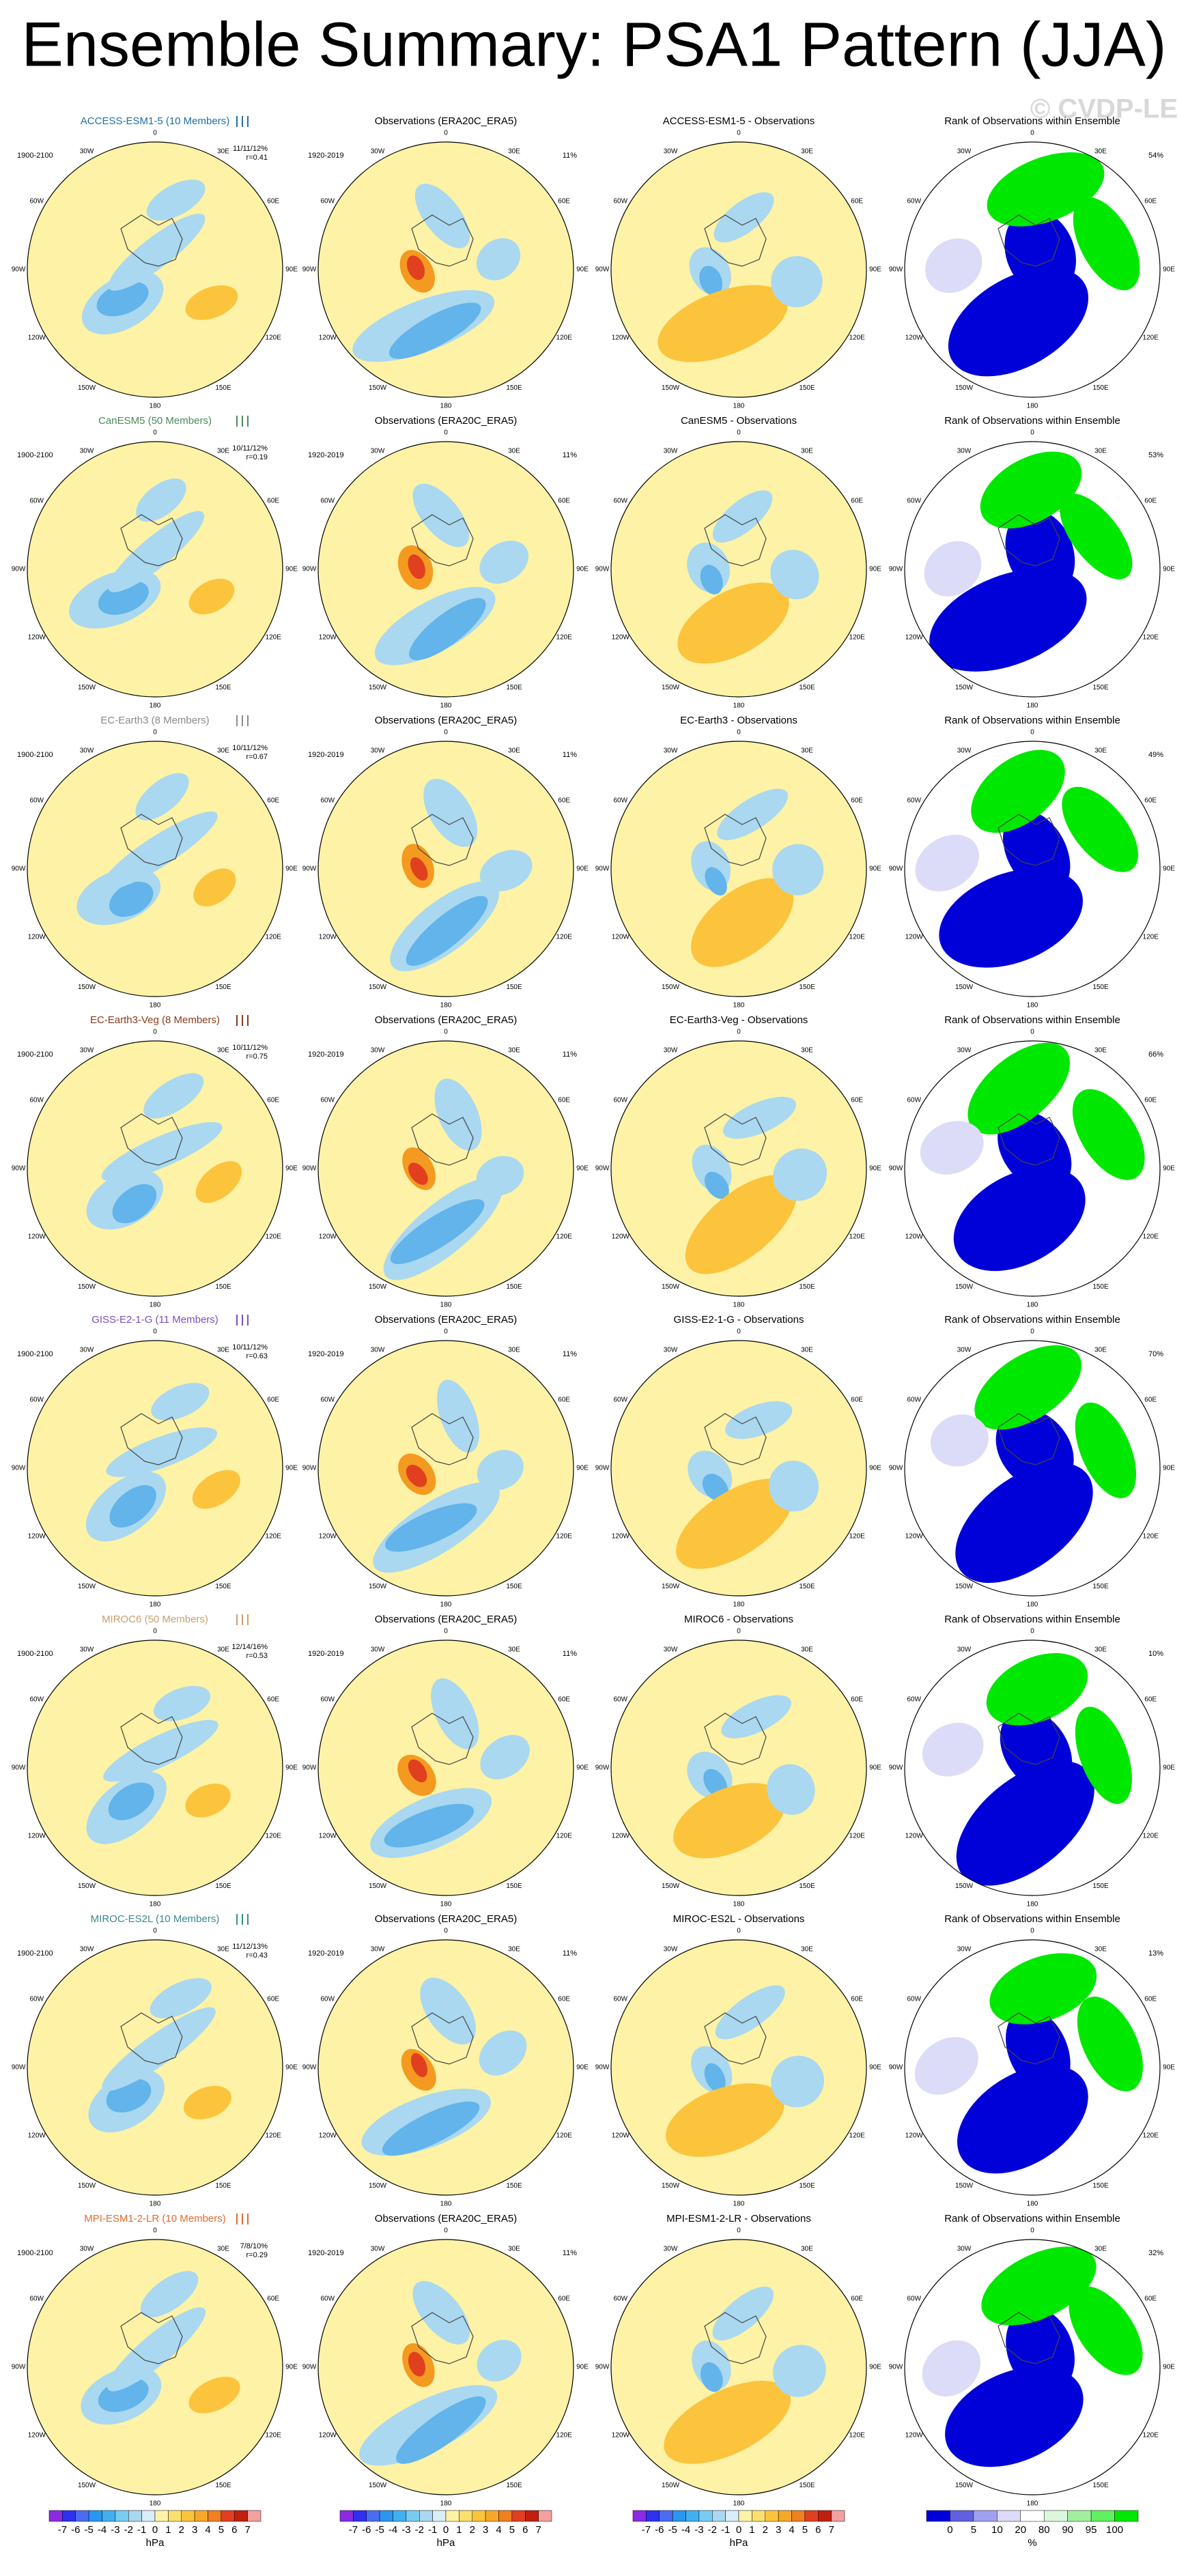  Describe the element at coordinates (974, 2530) in the screenshot. I see `colorbar-label: 5` at that location.